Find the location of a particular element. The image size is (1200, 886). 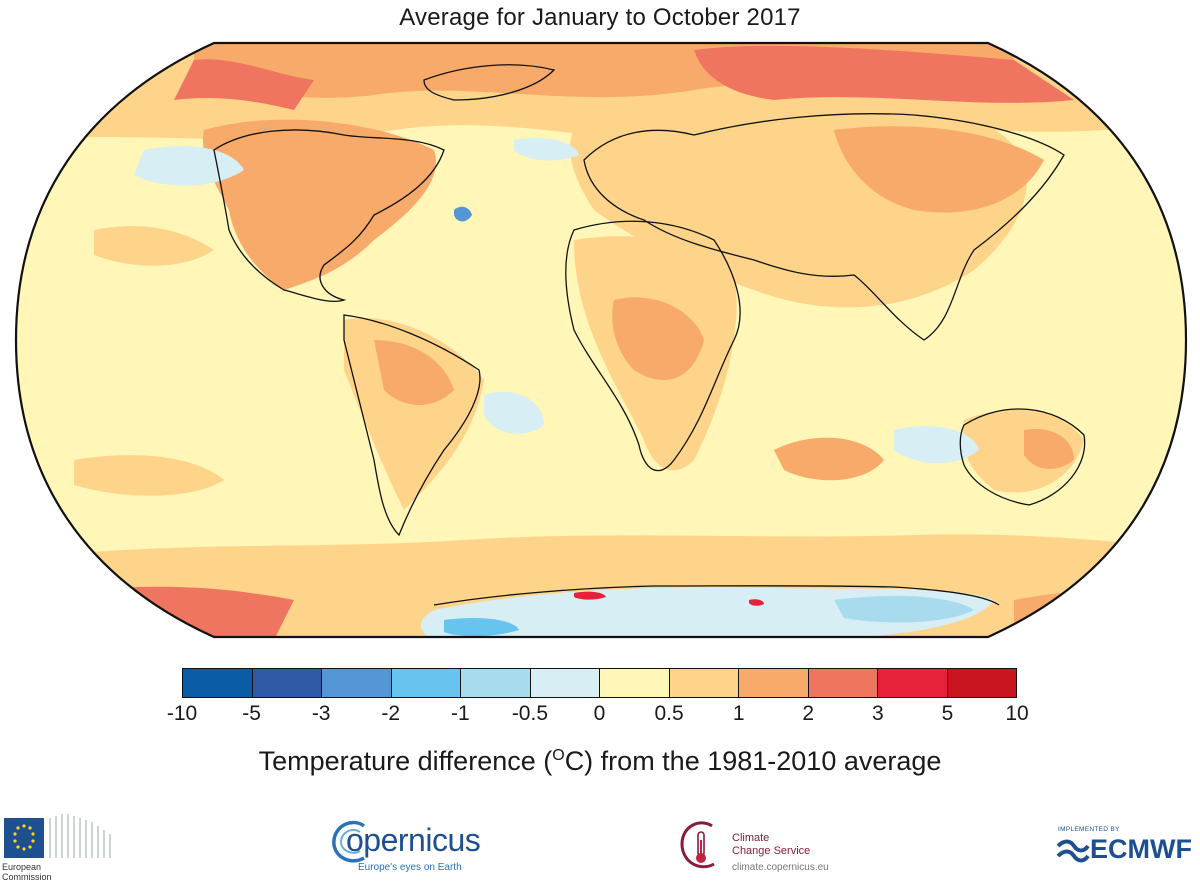

european-commission-logo: European Commission is located at coordinates (60, 843).